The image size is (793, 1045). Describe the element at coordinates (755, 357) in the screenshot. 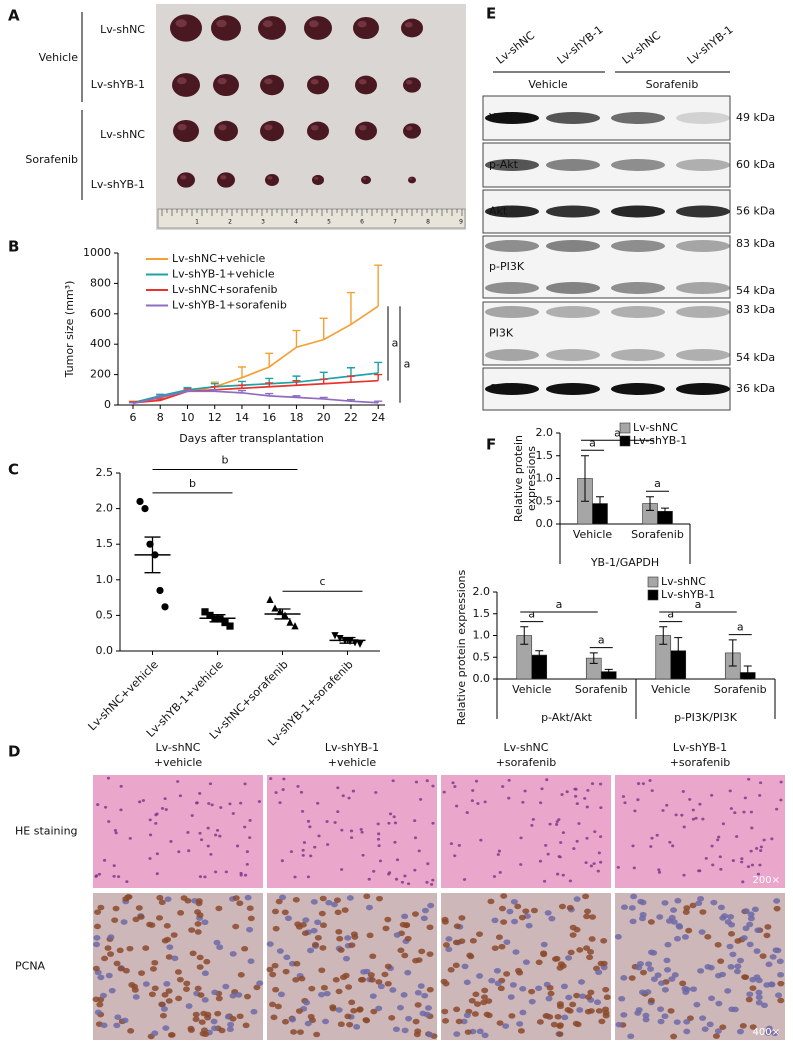

I see `kda-label: 54 kDa` at that location.